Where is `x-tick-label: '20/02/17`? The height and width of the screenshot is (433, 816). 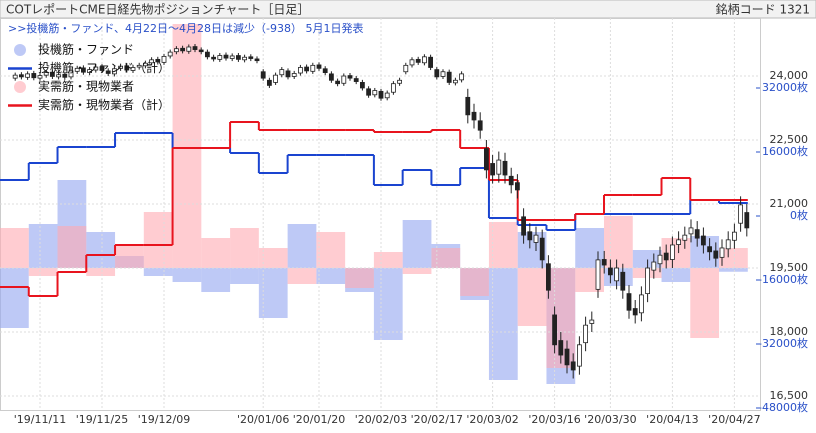
x-tick-label: '20/02/17 is located at coordinates (437, 419).